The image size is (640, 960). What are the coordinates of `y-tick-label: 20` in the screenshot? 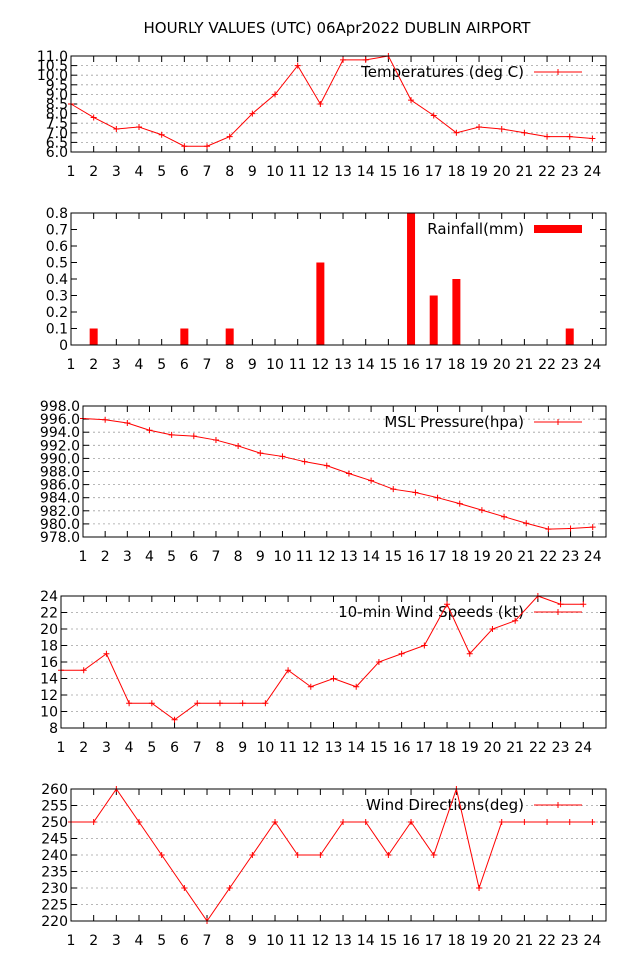 It's located at (49, 630).